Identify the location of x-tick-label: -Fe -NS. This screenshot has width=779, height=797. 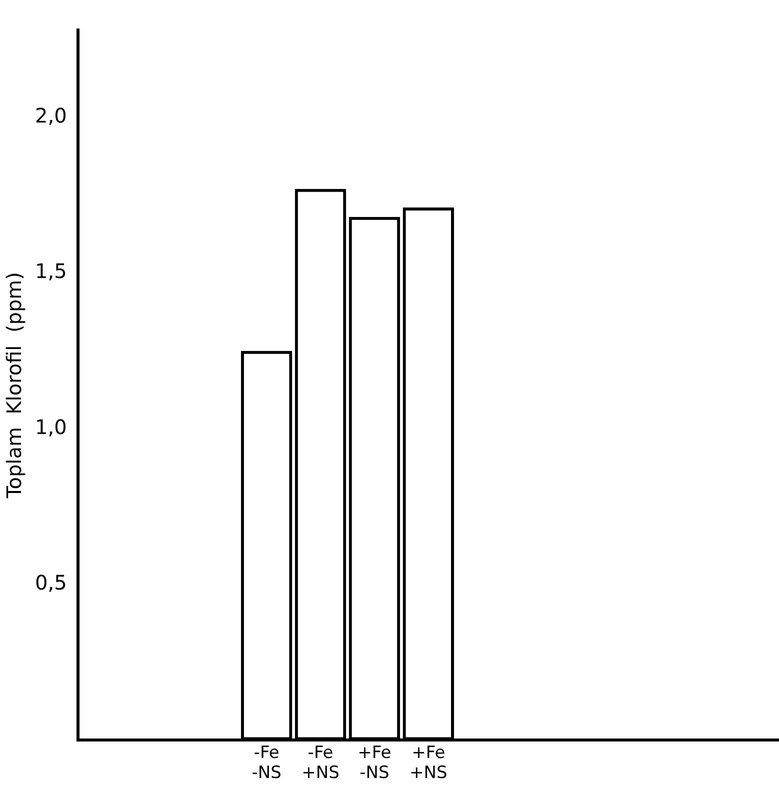
(267, 763).